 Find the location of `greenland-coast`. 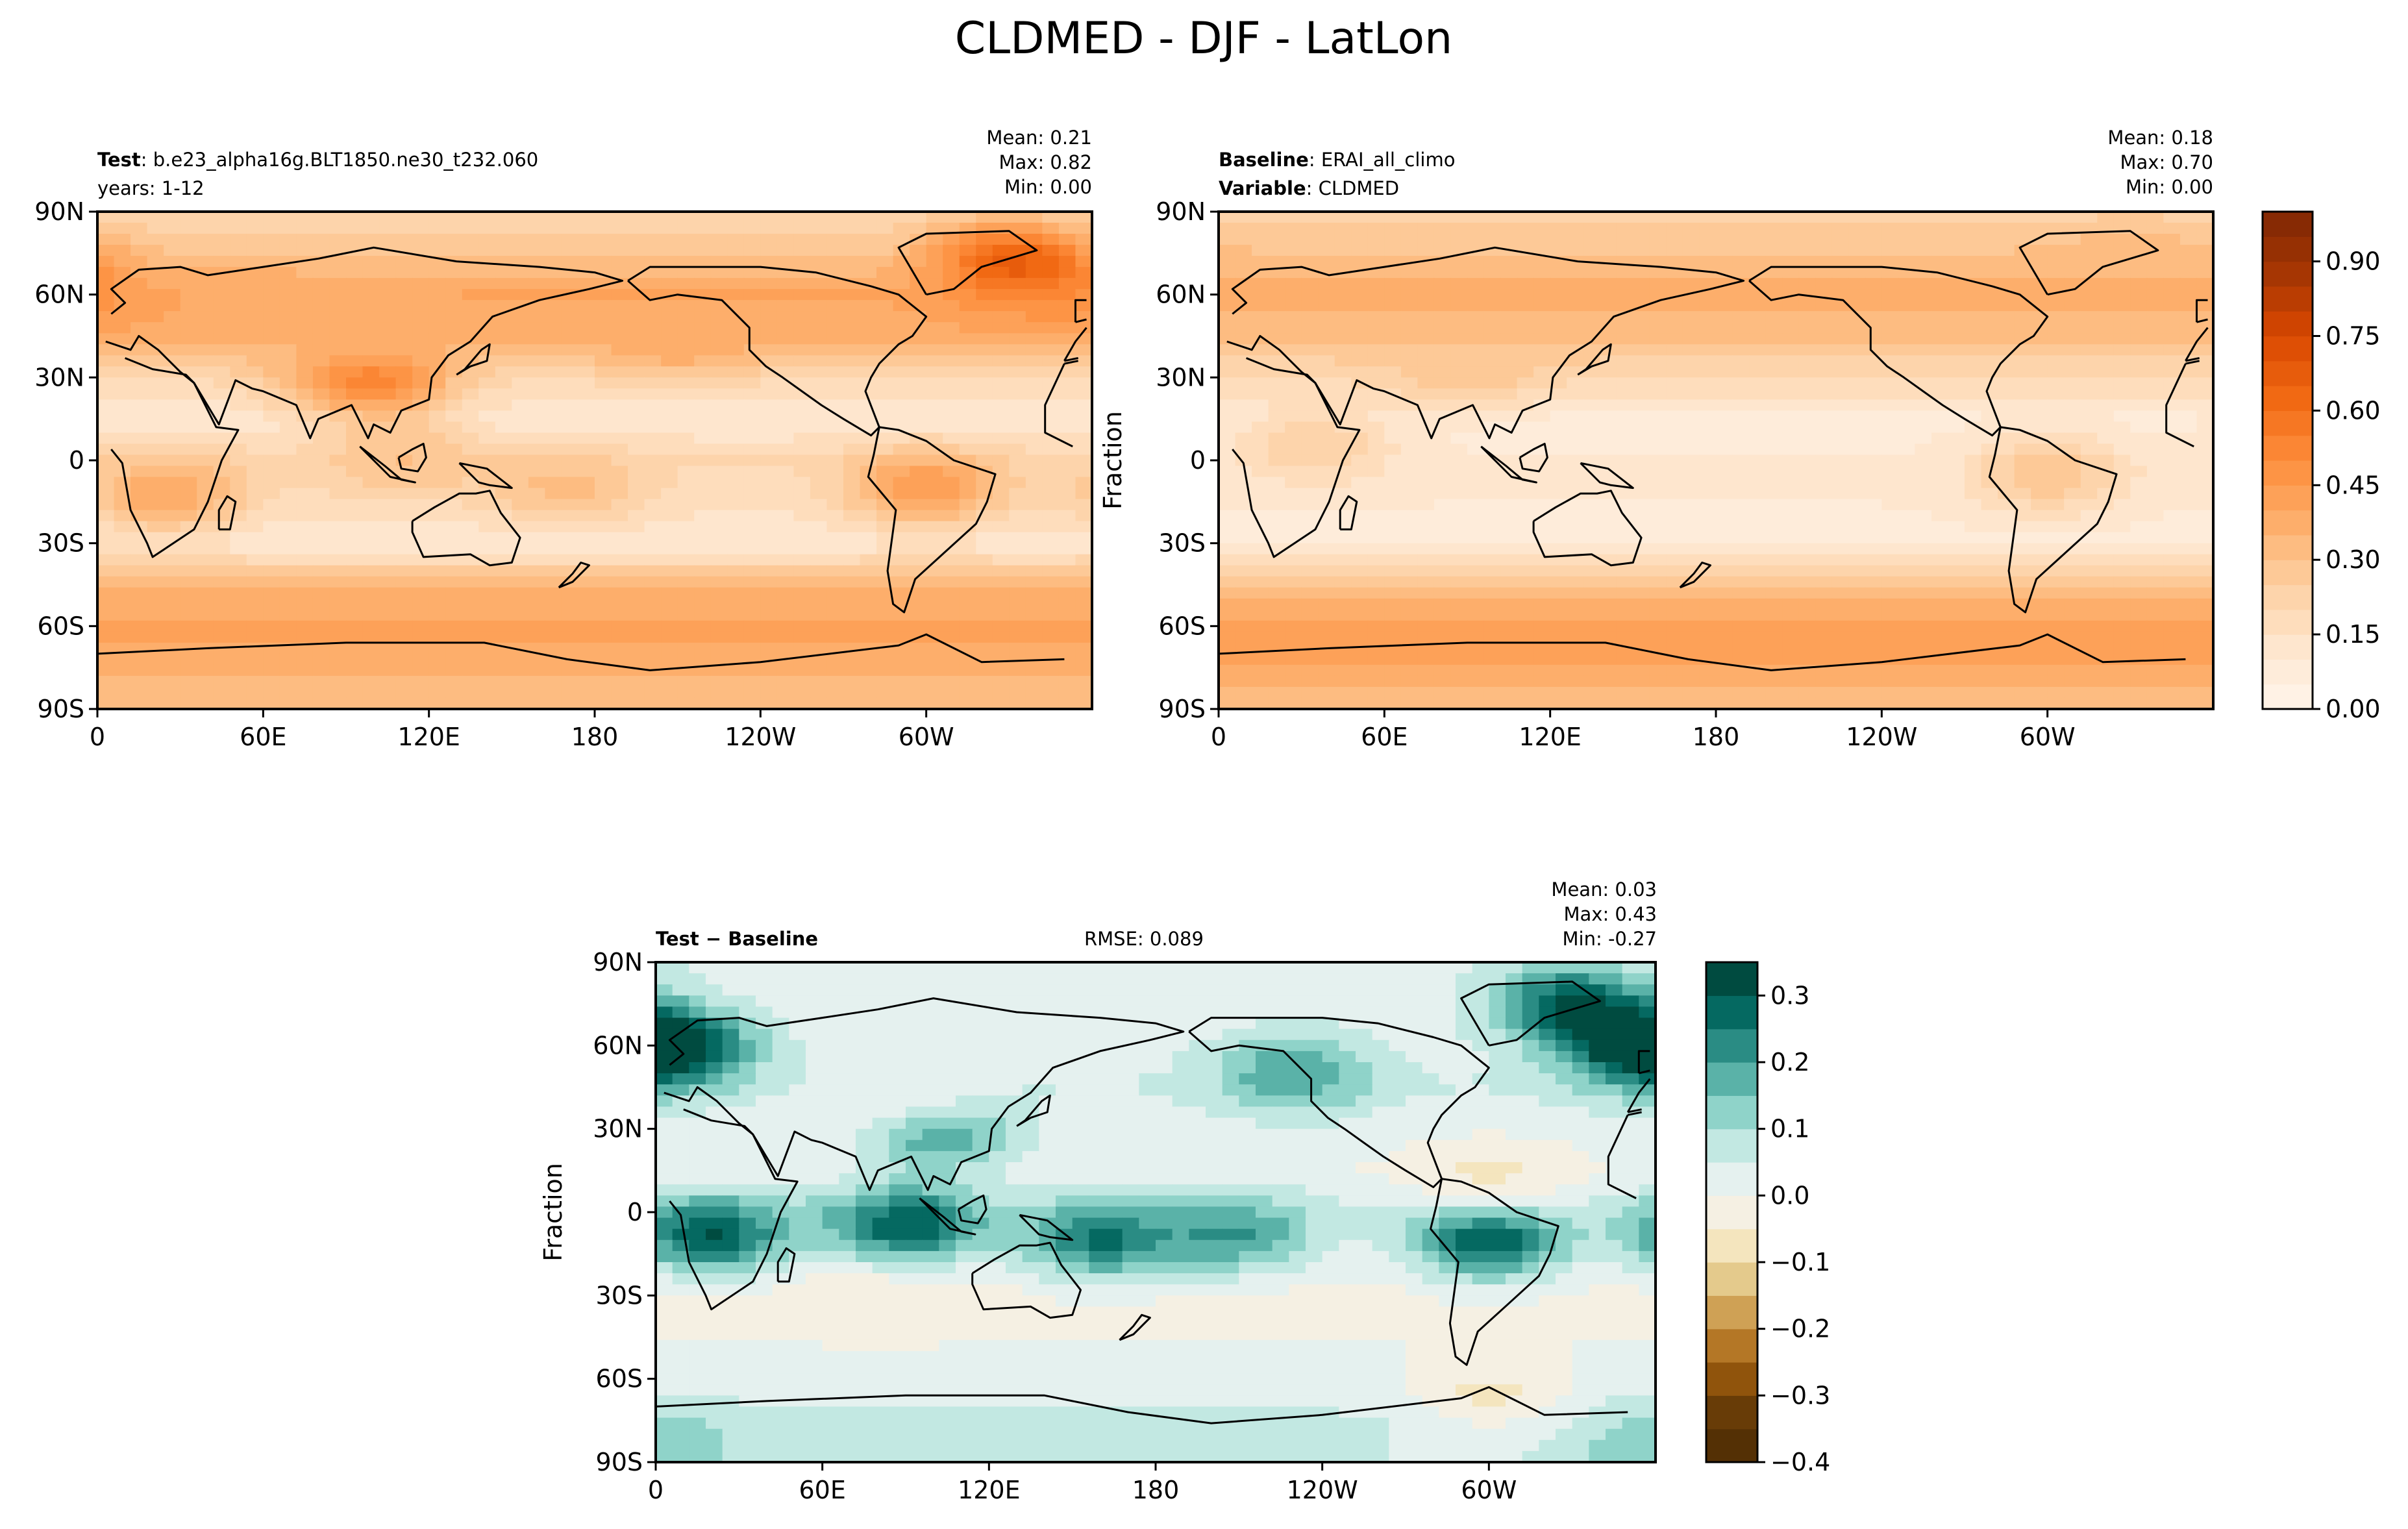

greenland-coast is located at coordinates (967, 263).